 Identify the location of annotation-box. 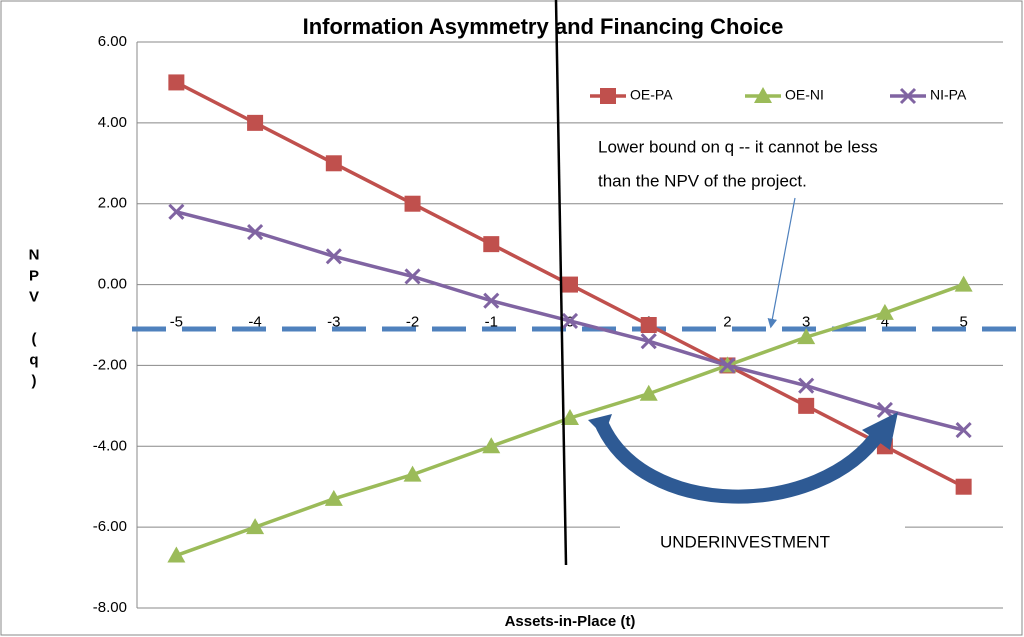
(762, 543).